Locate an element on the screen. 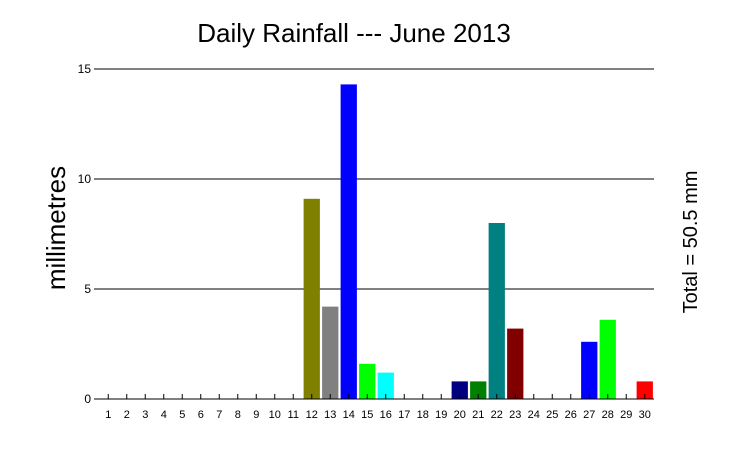 This screenshot has width=735, height=449. x-tick-label: 22 is located at coordinates (497, 415).